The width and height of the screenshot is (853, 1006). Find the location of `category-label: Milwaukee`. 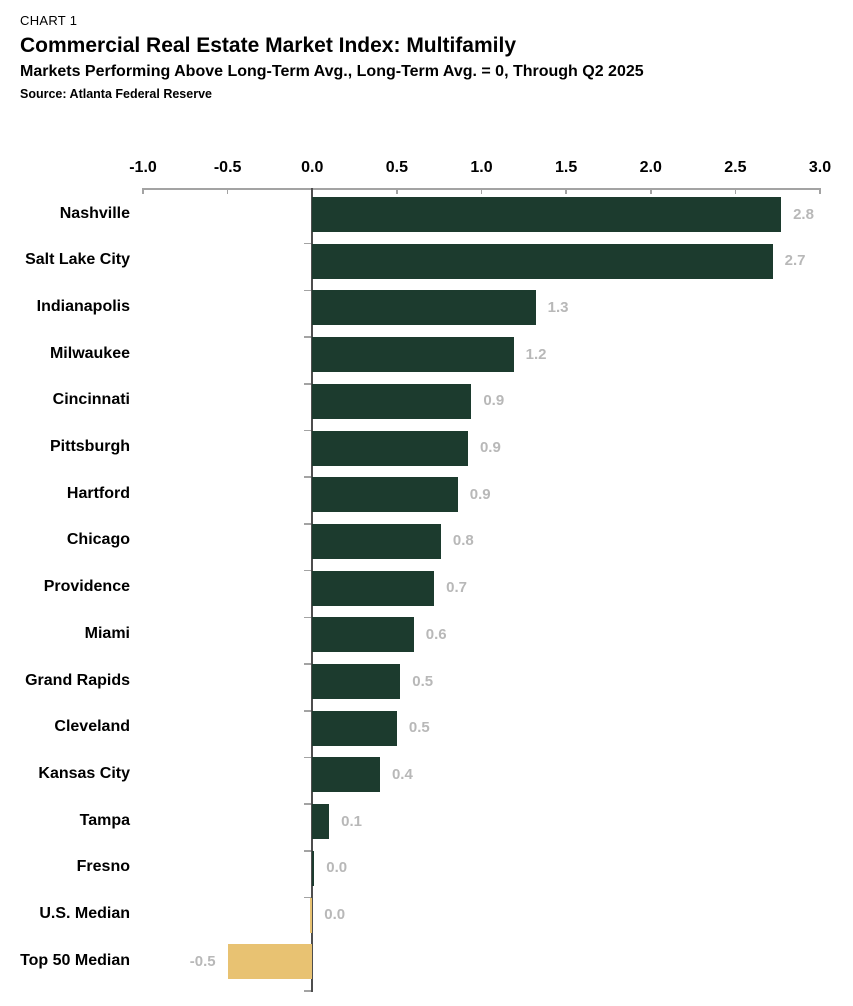

category-label: Milwaukee is located at coordinates (89, 353).